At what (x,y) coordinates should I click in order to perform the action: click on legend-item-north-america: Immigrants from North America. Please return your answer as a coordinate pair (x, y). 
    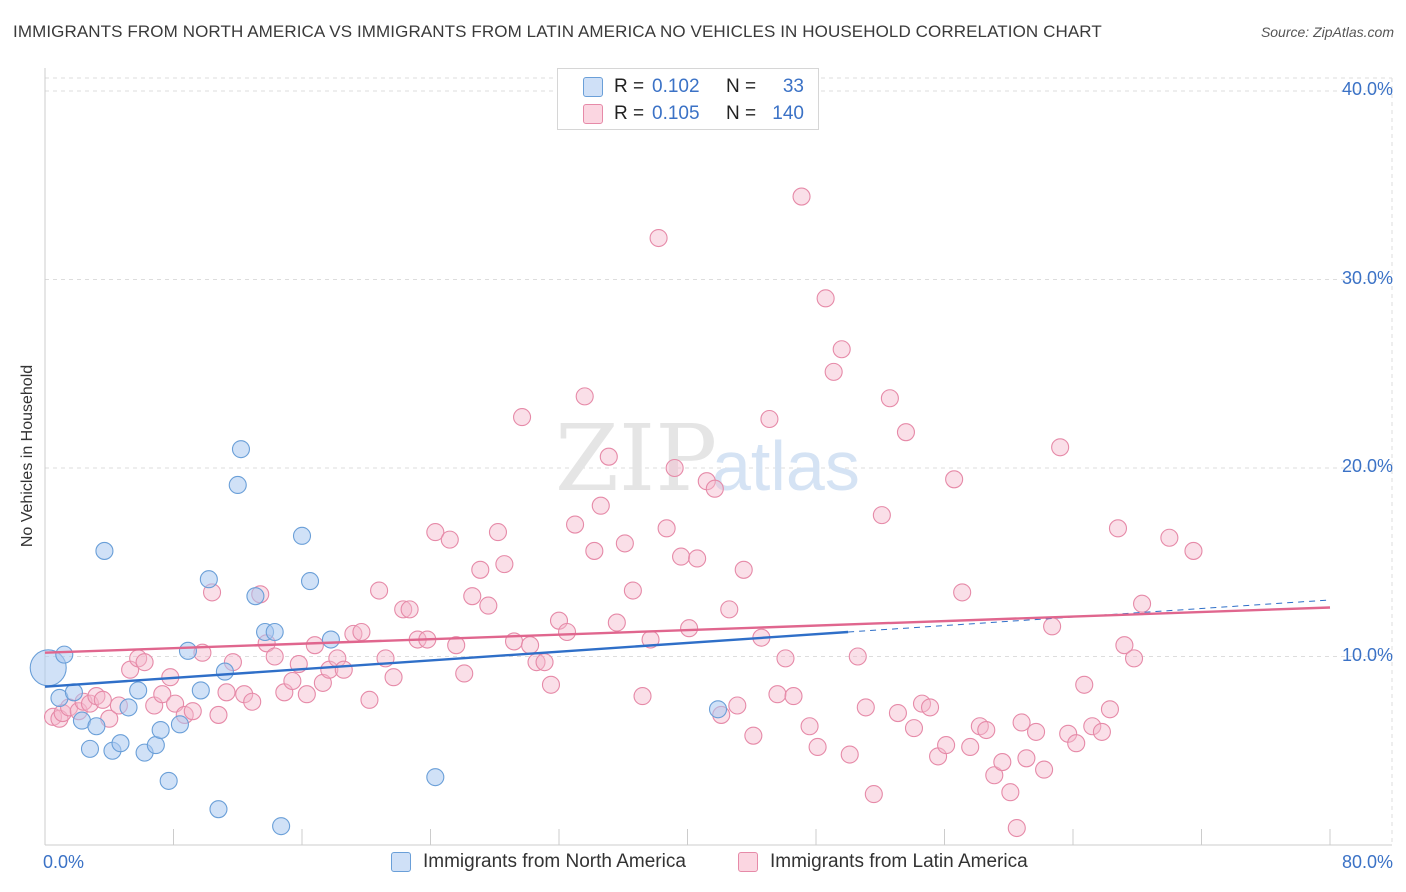
    Looking at the image, I should click on (538, 862).